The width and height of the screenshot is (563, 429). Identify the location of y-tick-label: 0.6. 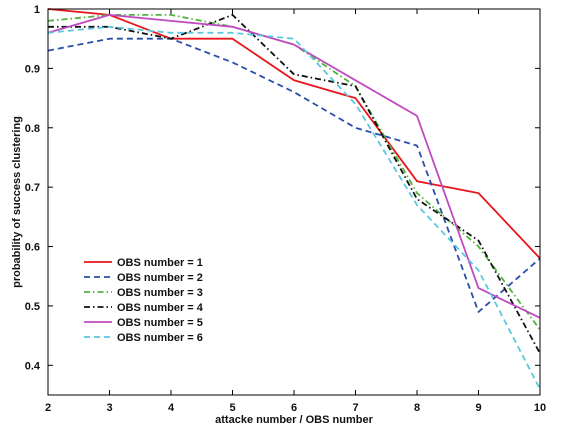
(32, 248).